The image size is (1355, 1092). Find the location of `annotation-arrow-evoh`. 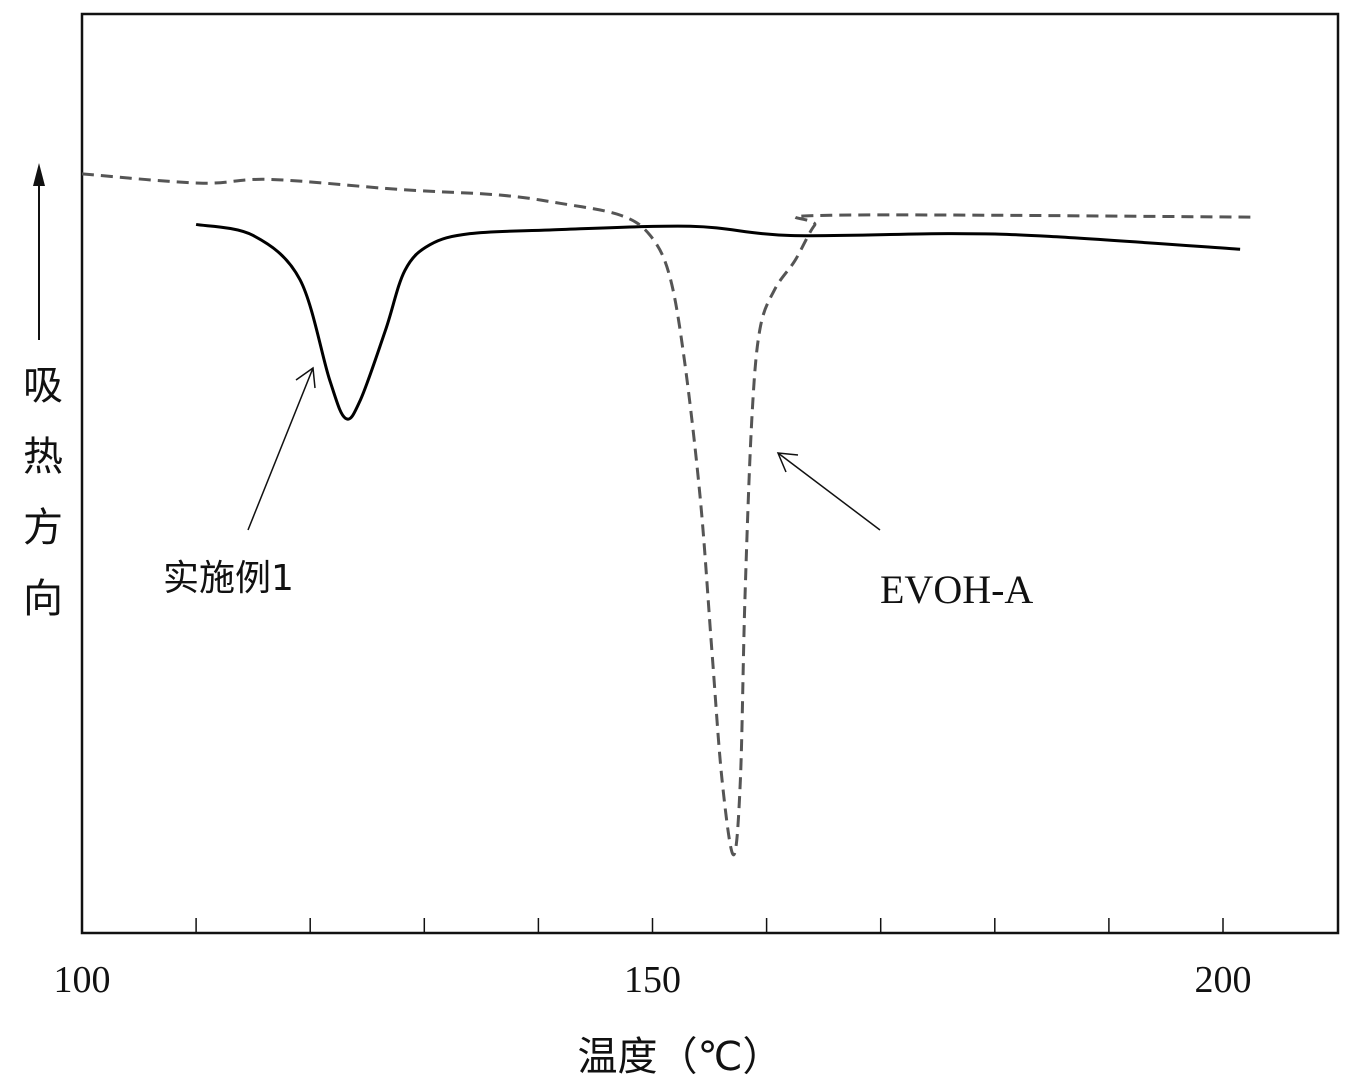

annotation-arrow-evoh is located at coordinates (829, 491).